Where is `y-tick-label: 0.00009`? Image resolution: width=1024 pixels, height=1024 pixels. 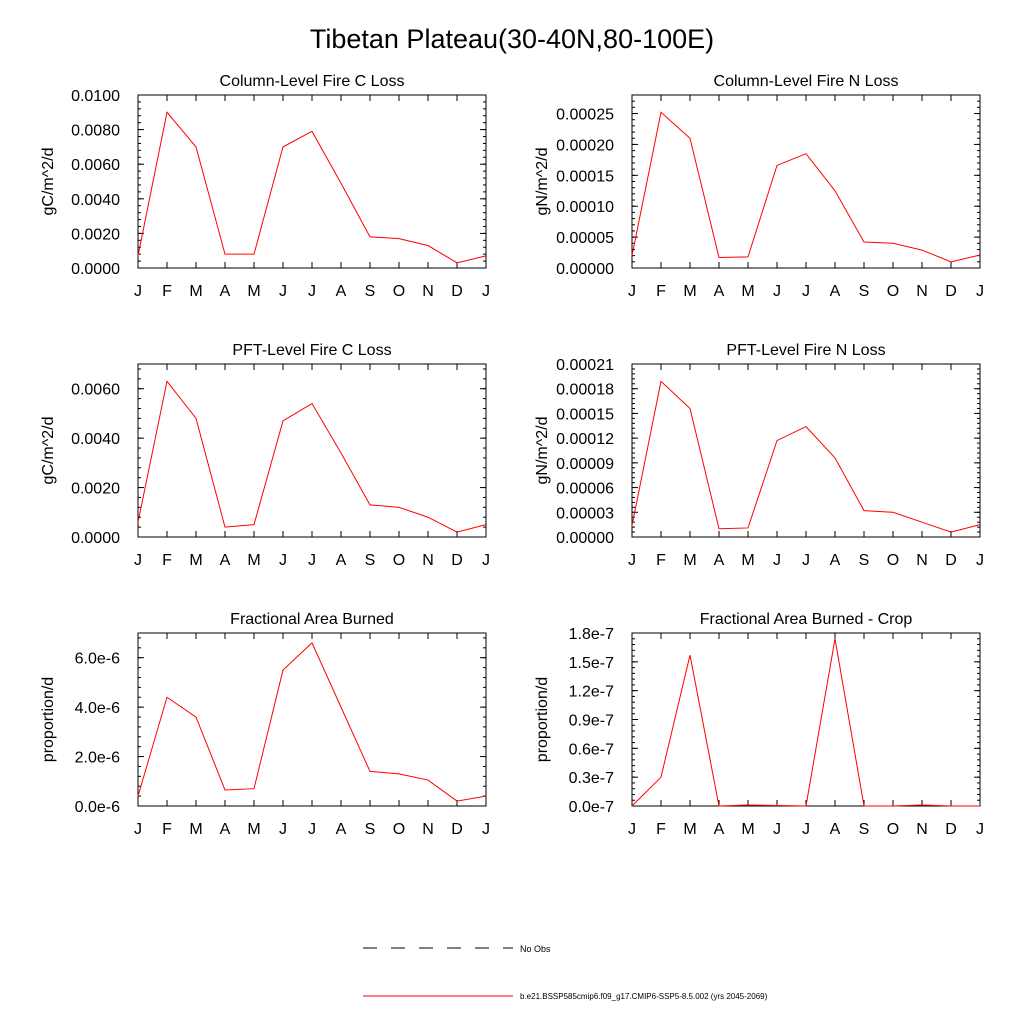 y-tick-label: 0.00009 is located at coordinates (585, 464).